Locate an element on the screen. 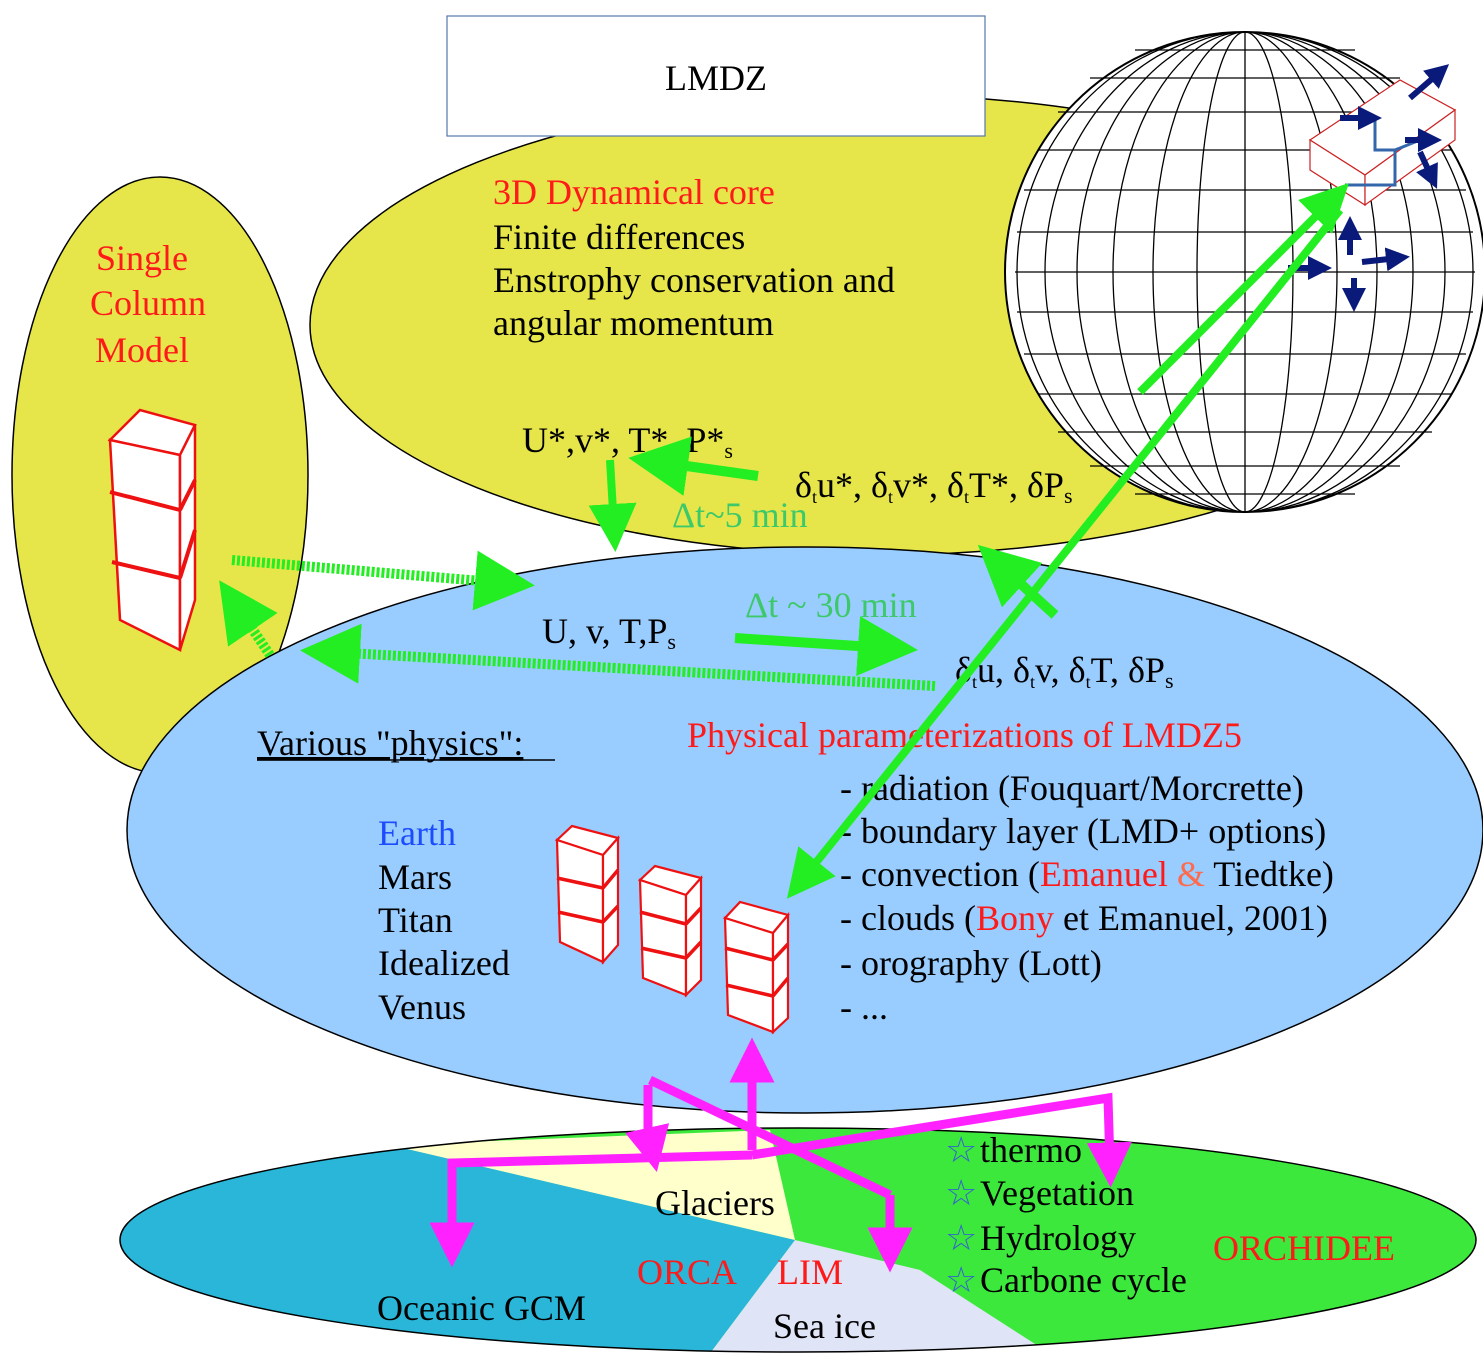 The height and width of the screenshot is (1355, 1483). land-item-carbon: Carbone cycle is located at coordinates (1083, 1280).